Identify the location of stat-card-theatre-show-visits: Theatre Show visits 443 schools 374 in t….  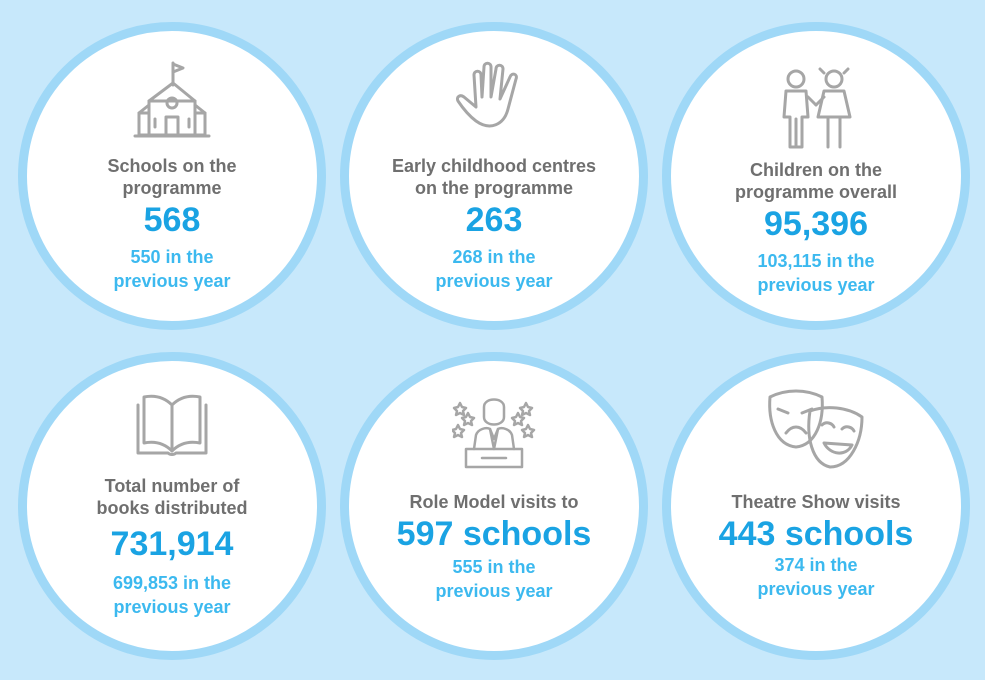
(816, 506).